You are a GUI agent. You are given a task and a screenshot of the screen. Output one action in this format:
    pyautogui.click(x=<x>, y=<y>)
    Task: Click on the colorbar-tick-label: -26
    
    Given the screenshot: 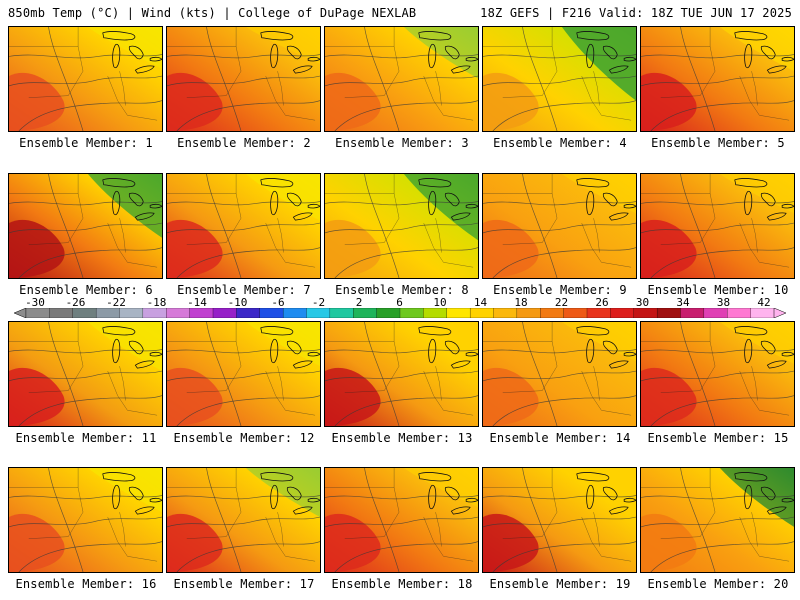 What is the action you would take?
    pyautogui.click(x=75, y=302)
    